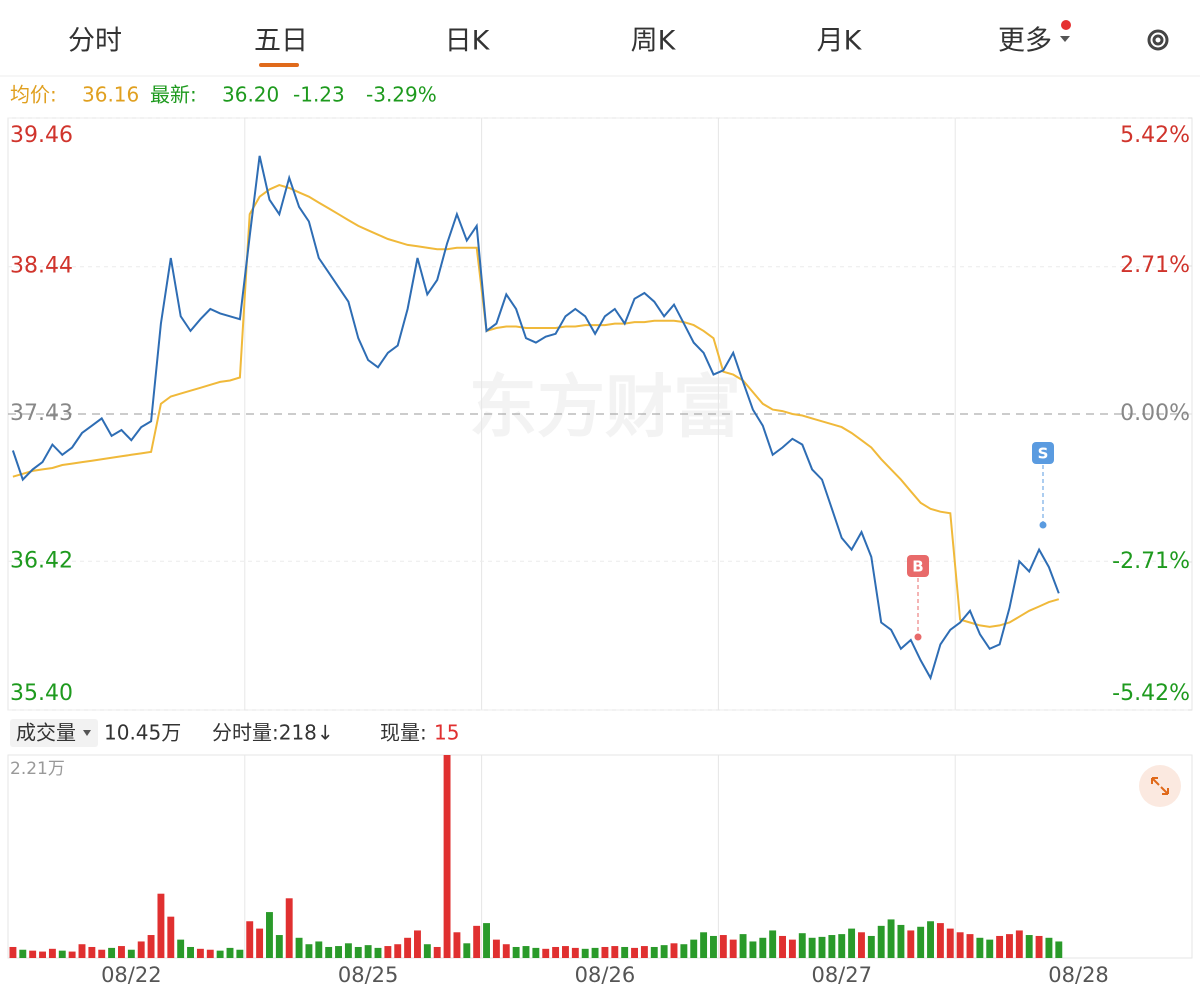 This screenshot has width=1200, height=993. Describe the element at coordinates (1151, 561) in the screenshot. I see `y2-tick-label: -2.71%` at that location.